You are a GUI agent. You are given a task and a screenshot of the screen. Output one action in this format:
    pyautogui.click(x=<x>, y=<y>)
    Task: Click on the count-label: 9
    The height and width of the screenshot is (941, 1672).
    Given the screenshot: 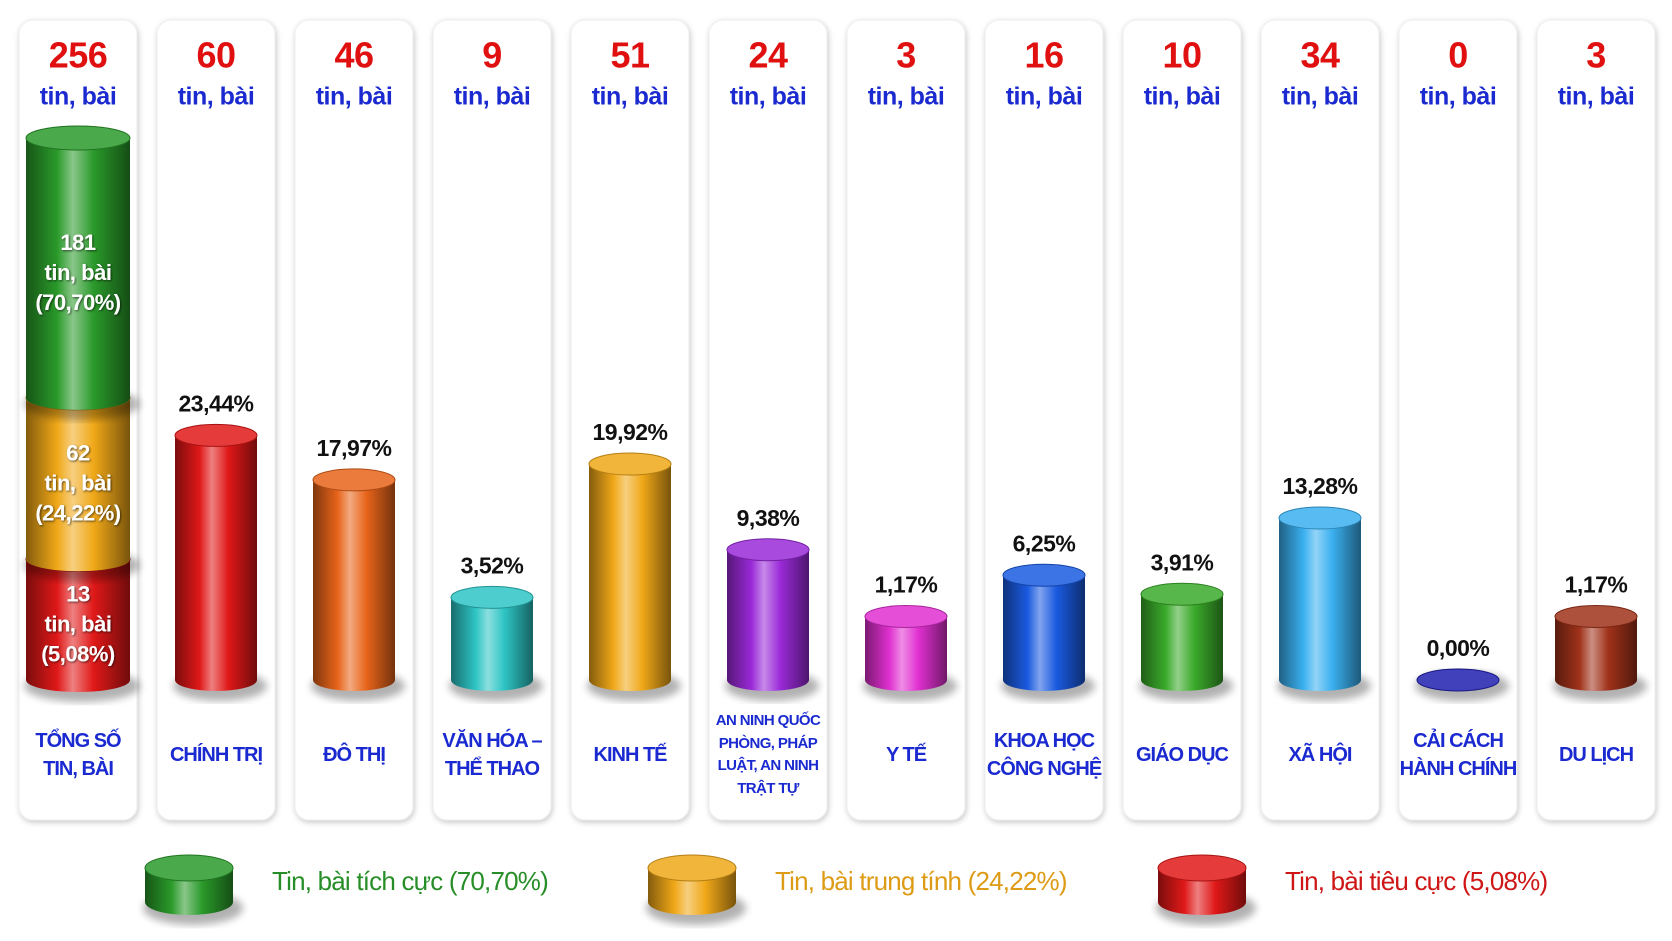 What is the action you would take?
    pyautogui.click(x=492, y=55)
    